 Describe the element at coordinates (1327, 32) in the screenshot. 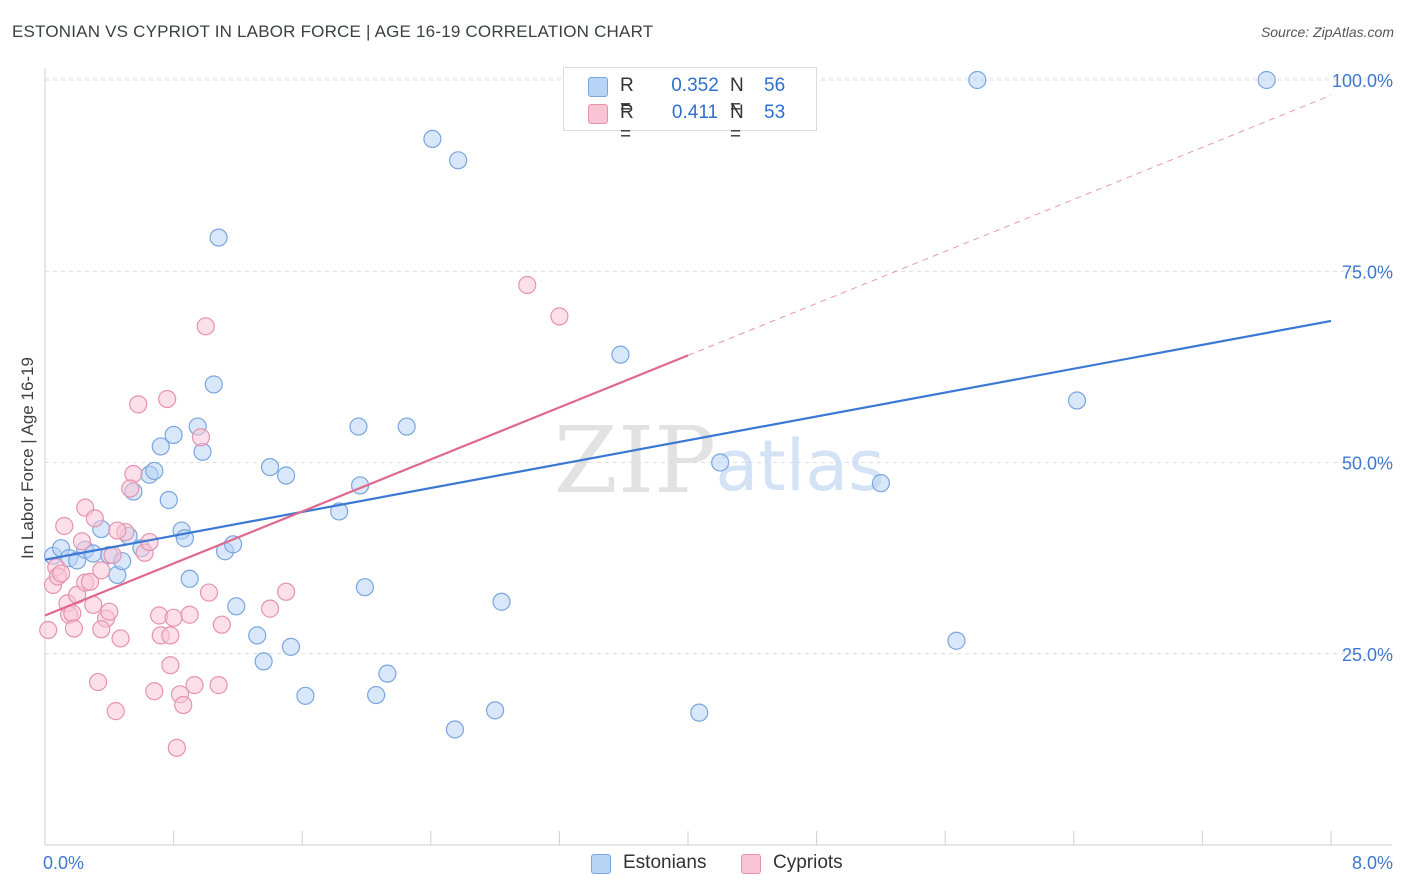

I see `source-label: Source: ZipAtlas.com` at that location.